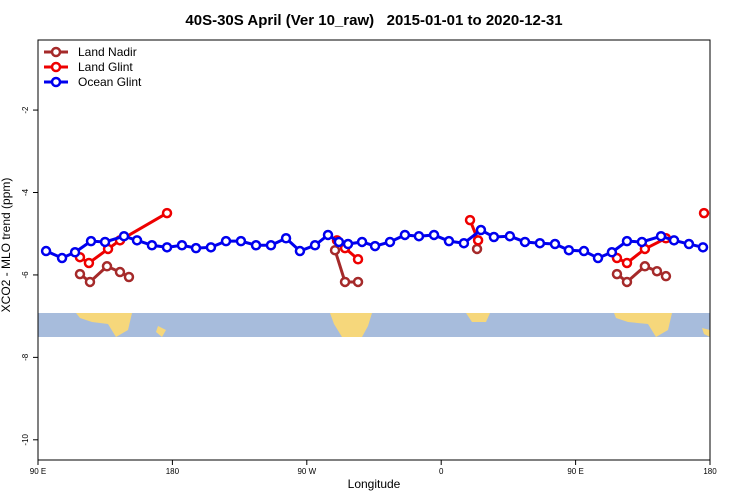 The image size is (750, 500). I want to click on legend-label: Land Nadir, so click(107, 52).